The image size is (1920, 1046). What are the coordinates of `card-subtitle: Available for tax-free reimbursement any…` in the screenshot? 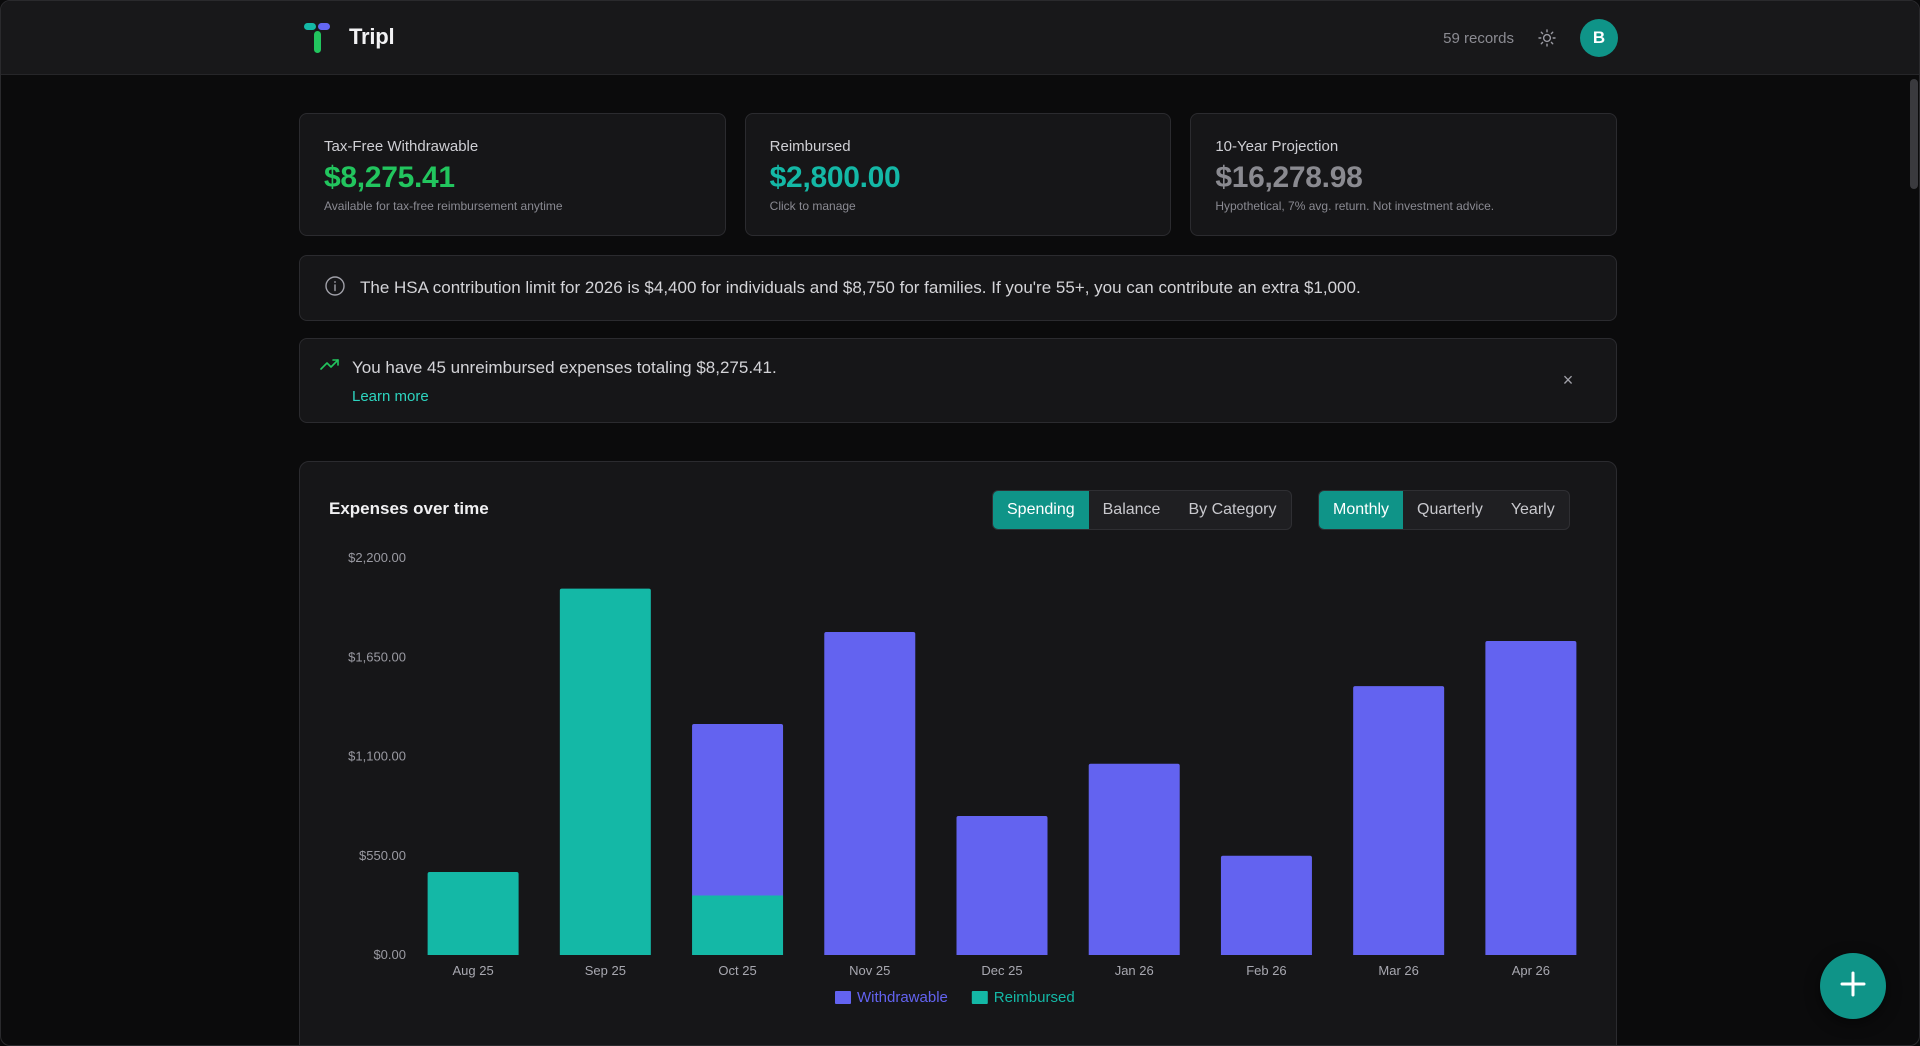 It's located at (443, 206).